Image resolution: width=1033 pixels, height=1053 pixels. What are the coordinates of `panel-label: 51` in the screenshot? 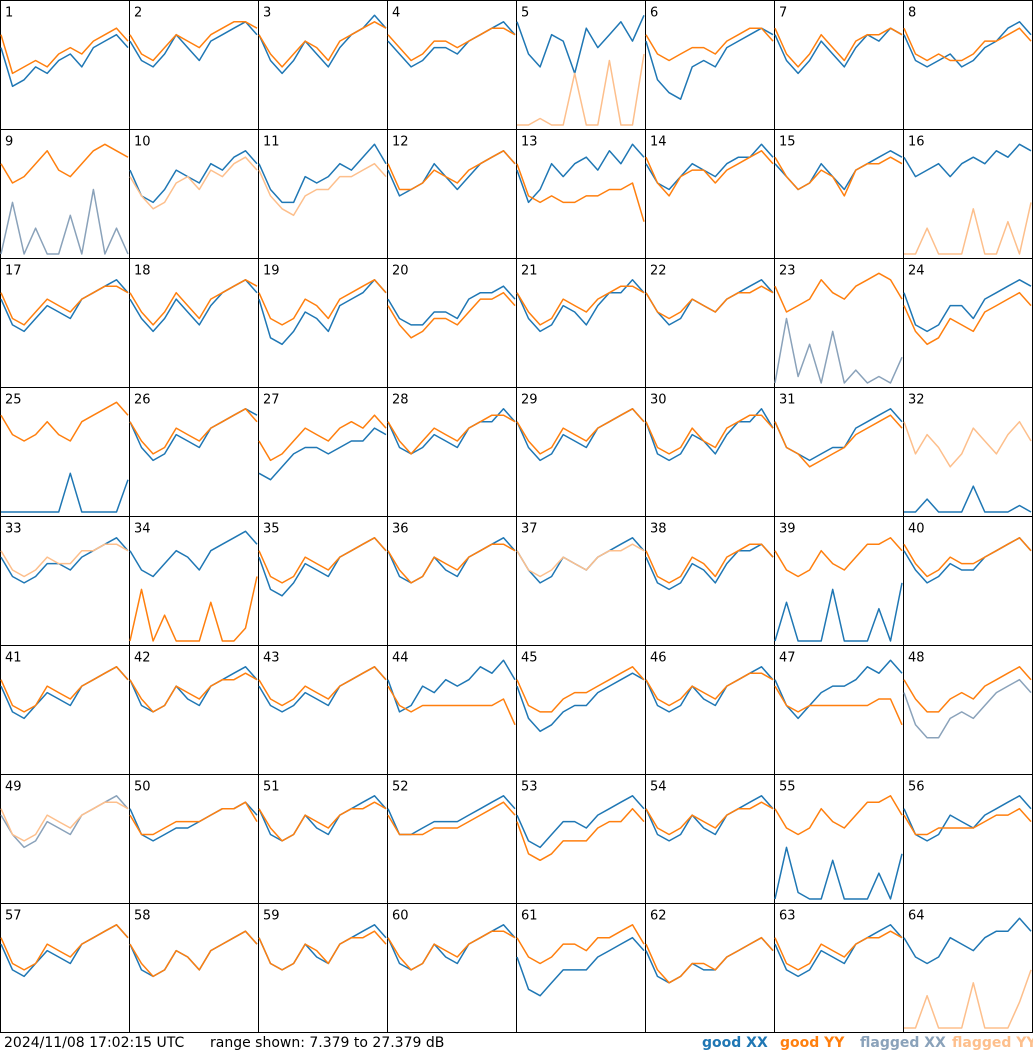 It's located at (271, 787).